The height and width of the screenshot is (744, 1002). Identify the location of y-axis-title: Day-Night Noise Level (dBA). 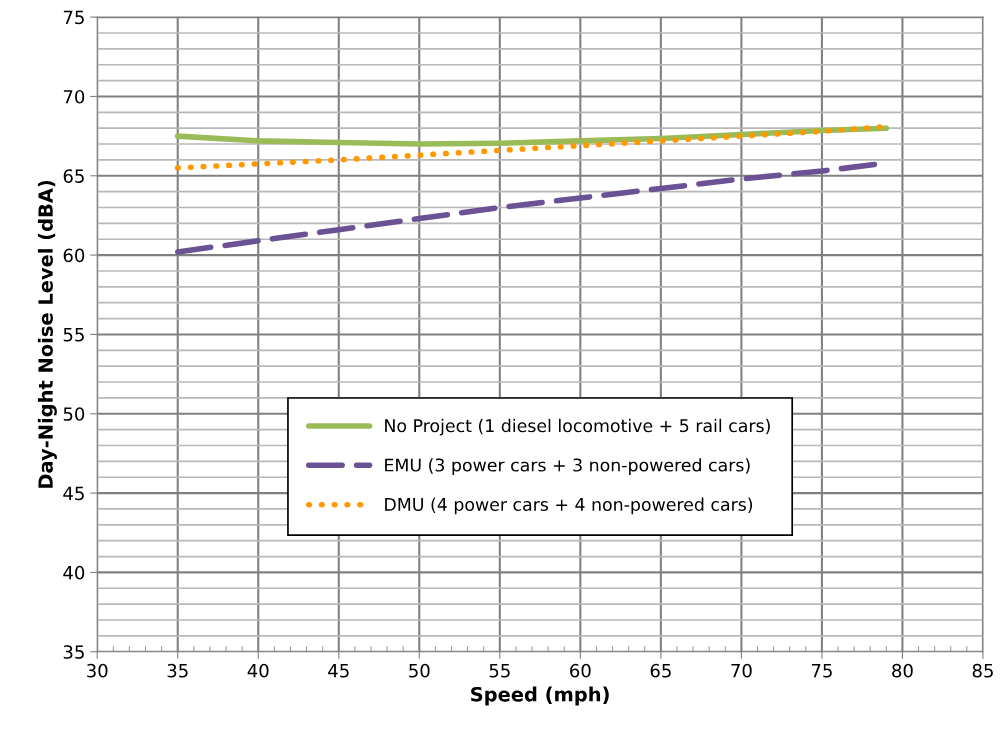
(47, 334).